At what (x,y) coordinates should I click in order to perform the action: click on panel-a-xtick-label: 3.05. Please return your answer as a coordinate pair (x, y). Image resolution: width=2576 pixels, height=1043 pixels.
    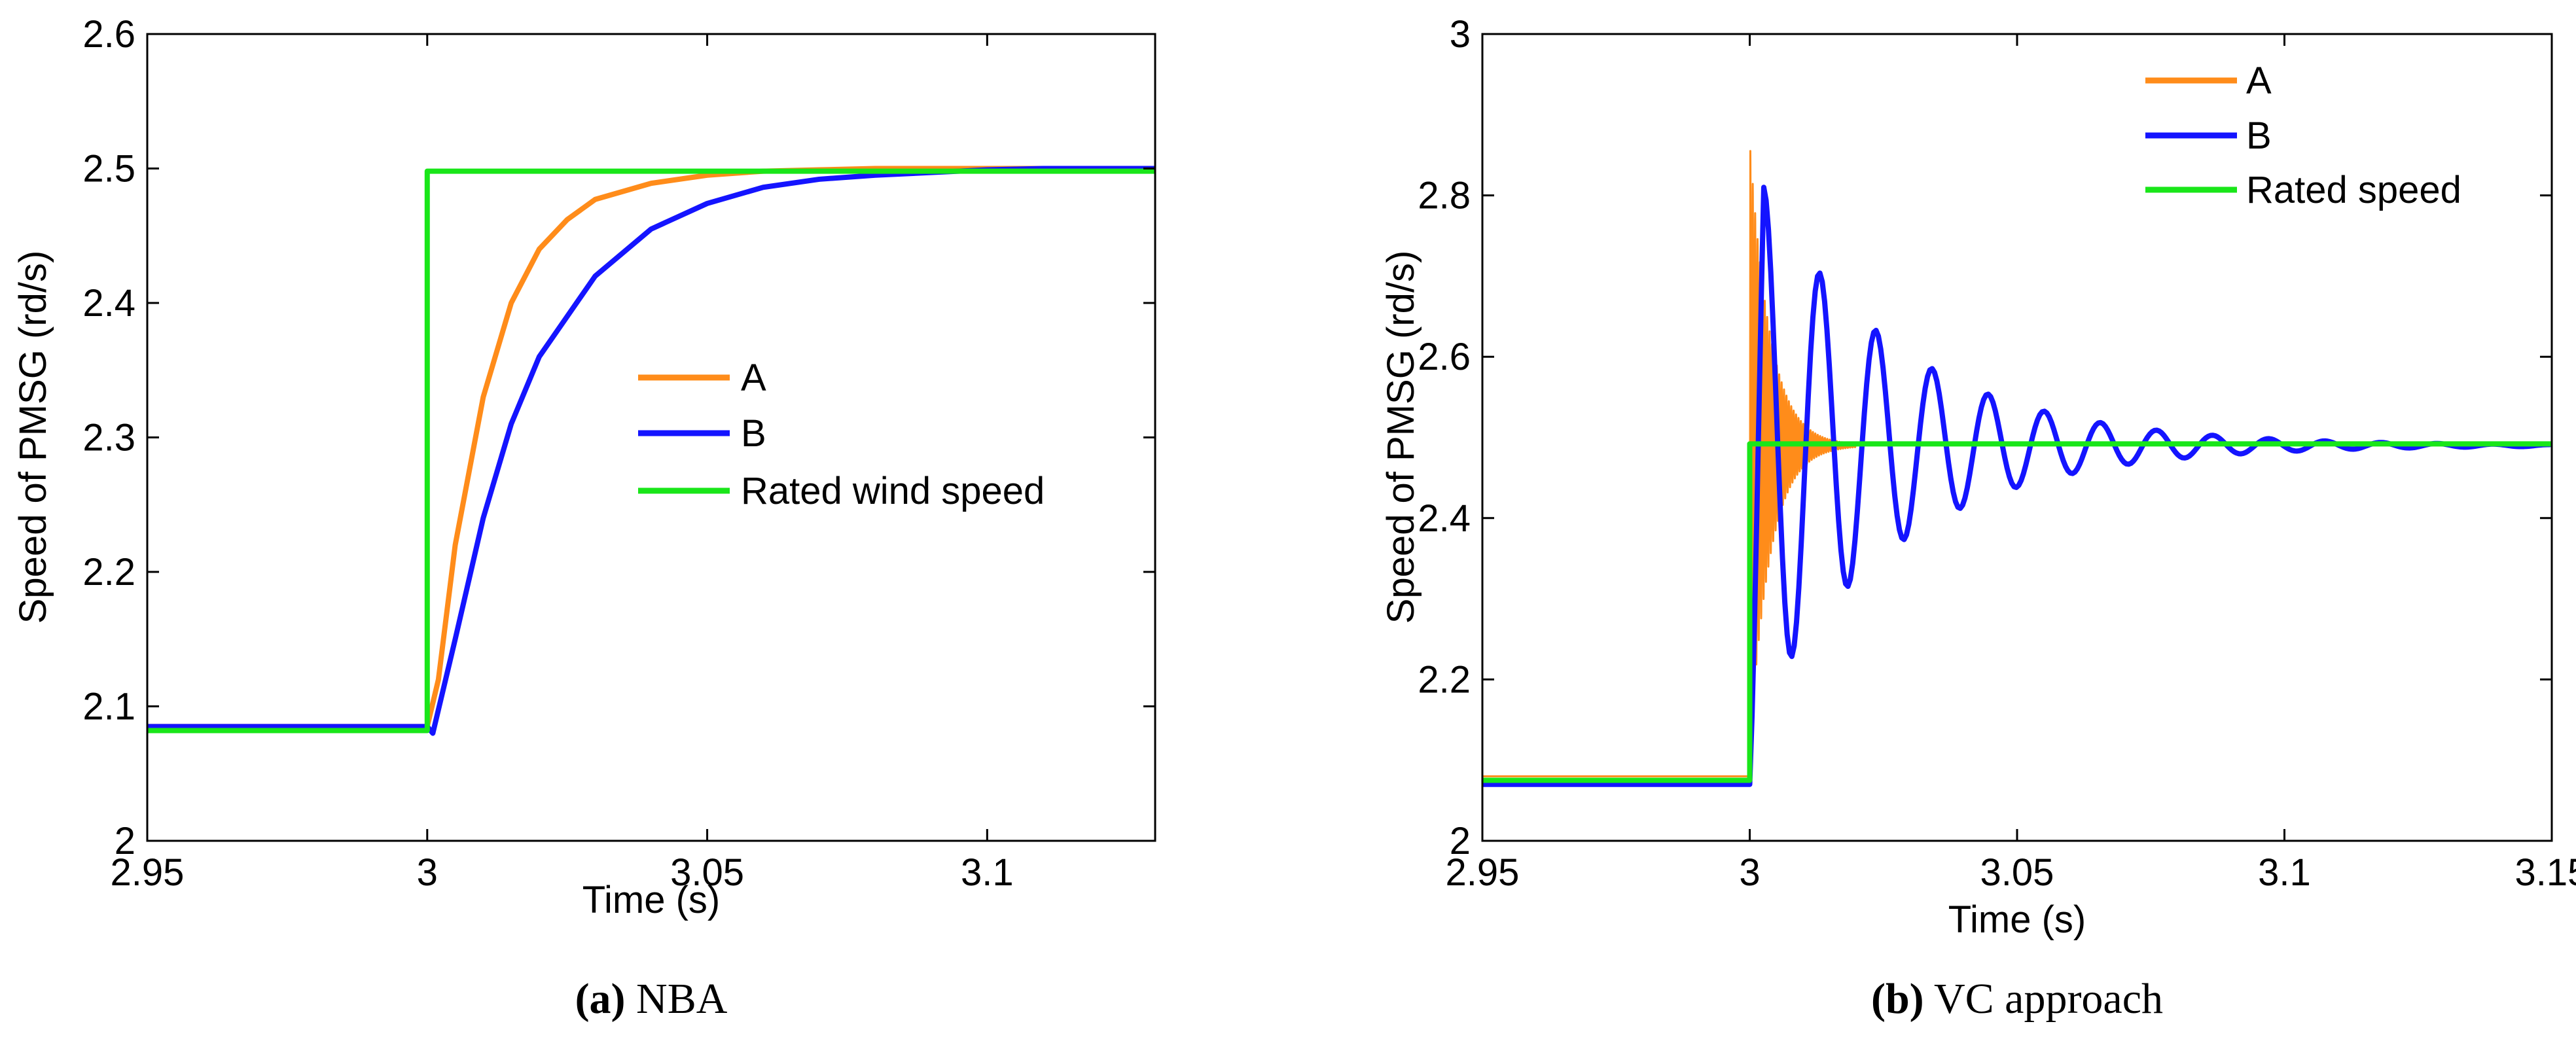
    Looking at the image, I should click on (707, 872).